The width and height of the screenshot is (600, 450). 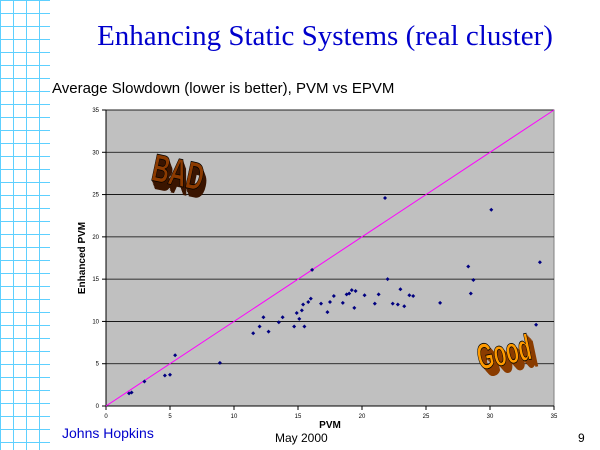 What do you see at coordinates (301, 438) in the screenshot?
I see `footer-date: May 2000` at bounding box center [301, 438].